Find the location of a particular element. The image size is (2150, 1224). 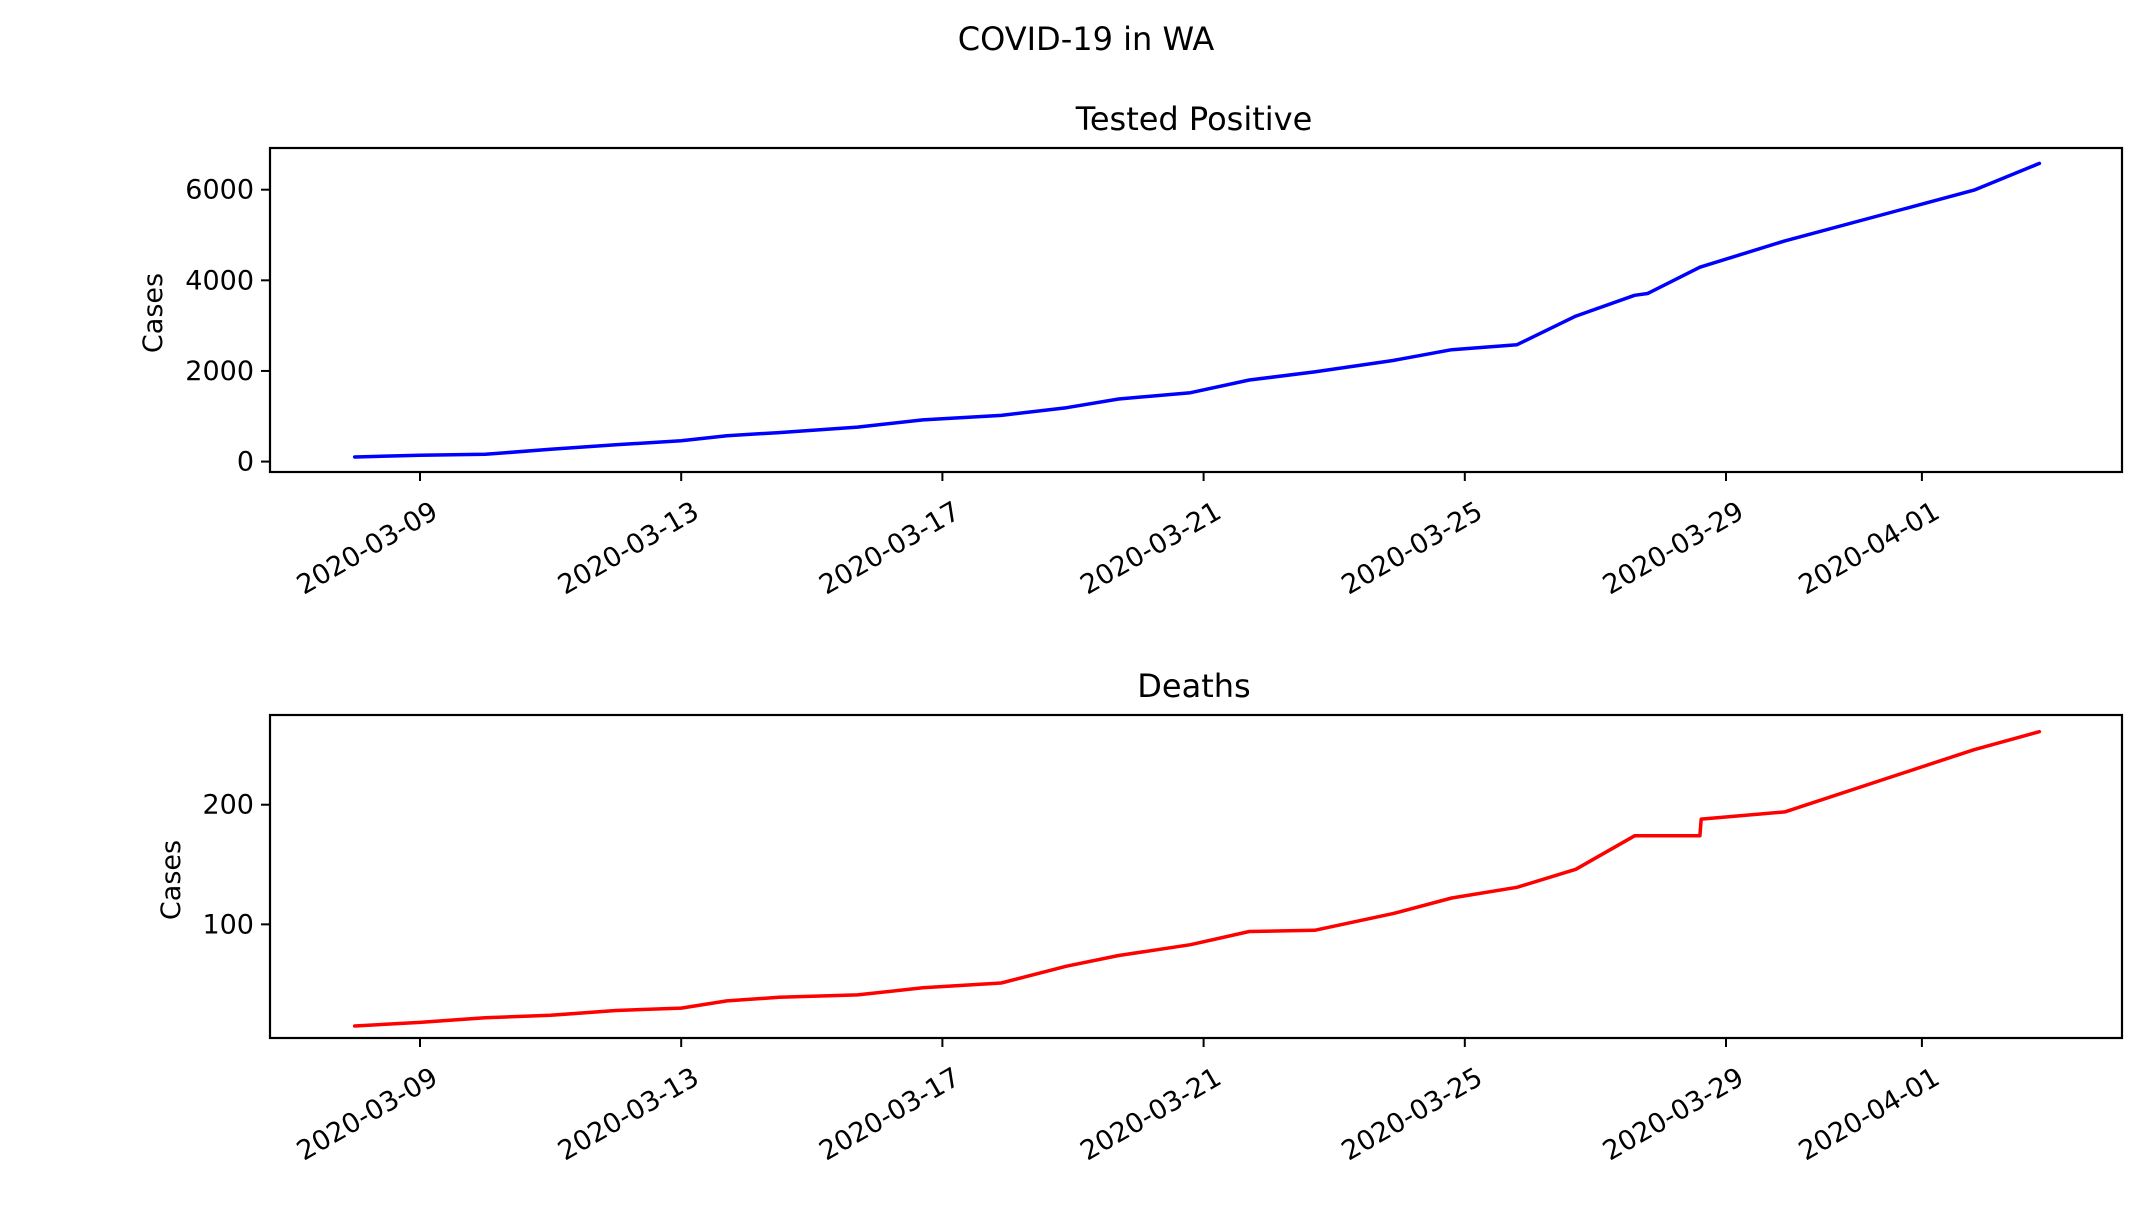

chart-title: Deaths is located at coordinates (1193, 686).